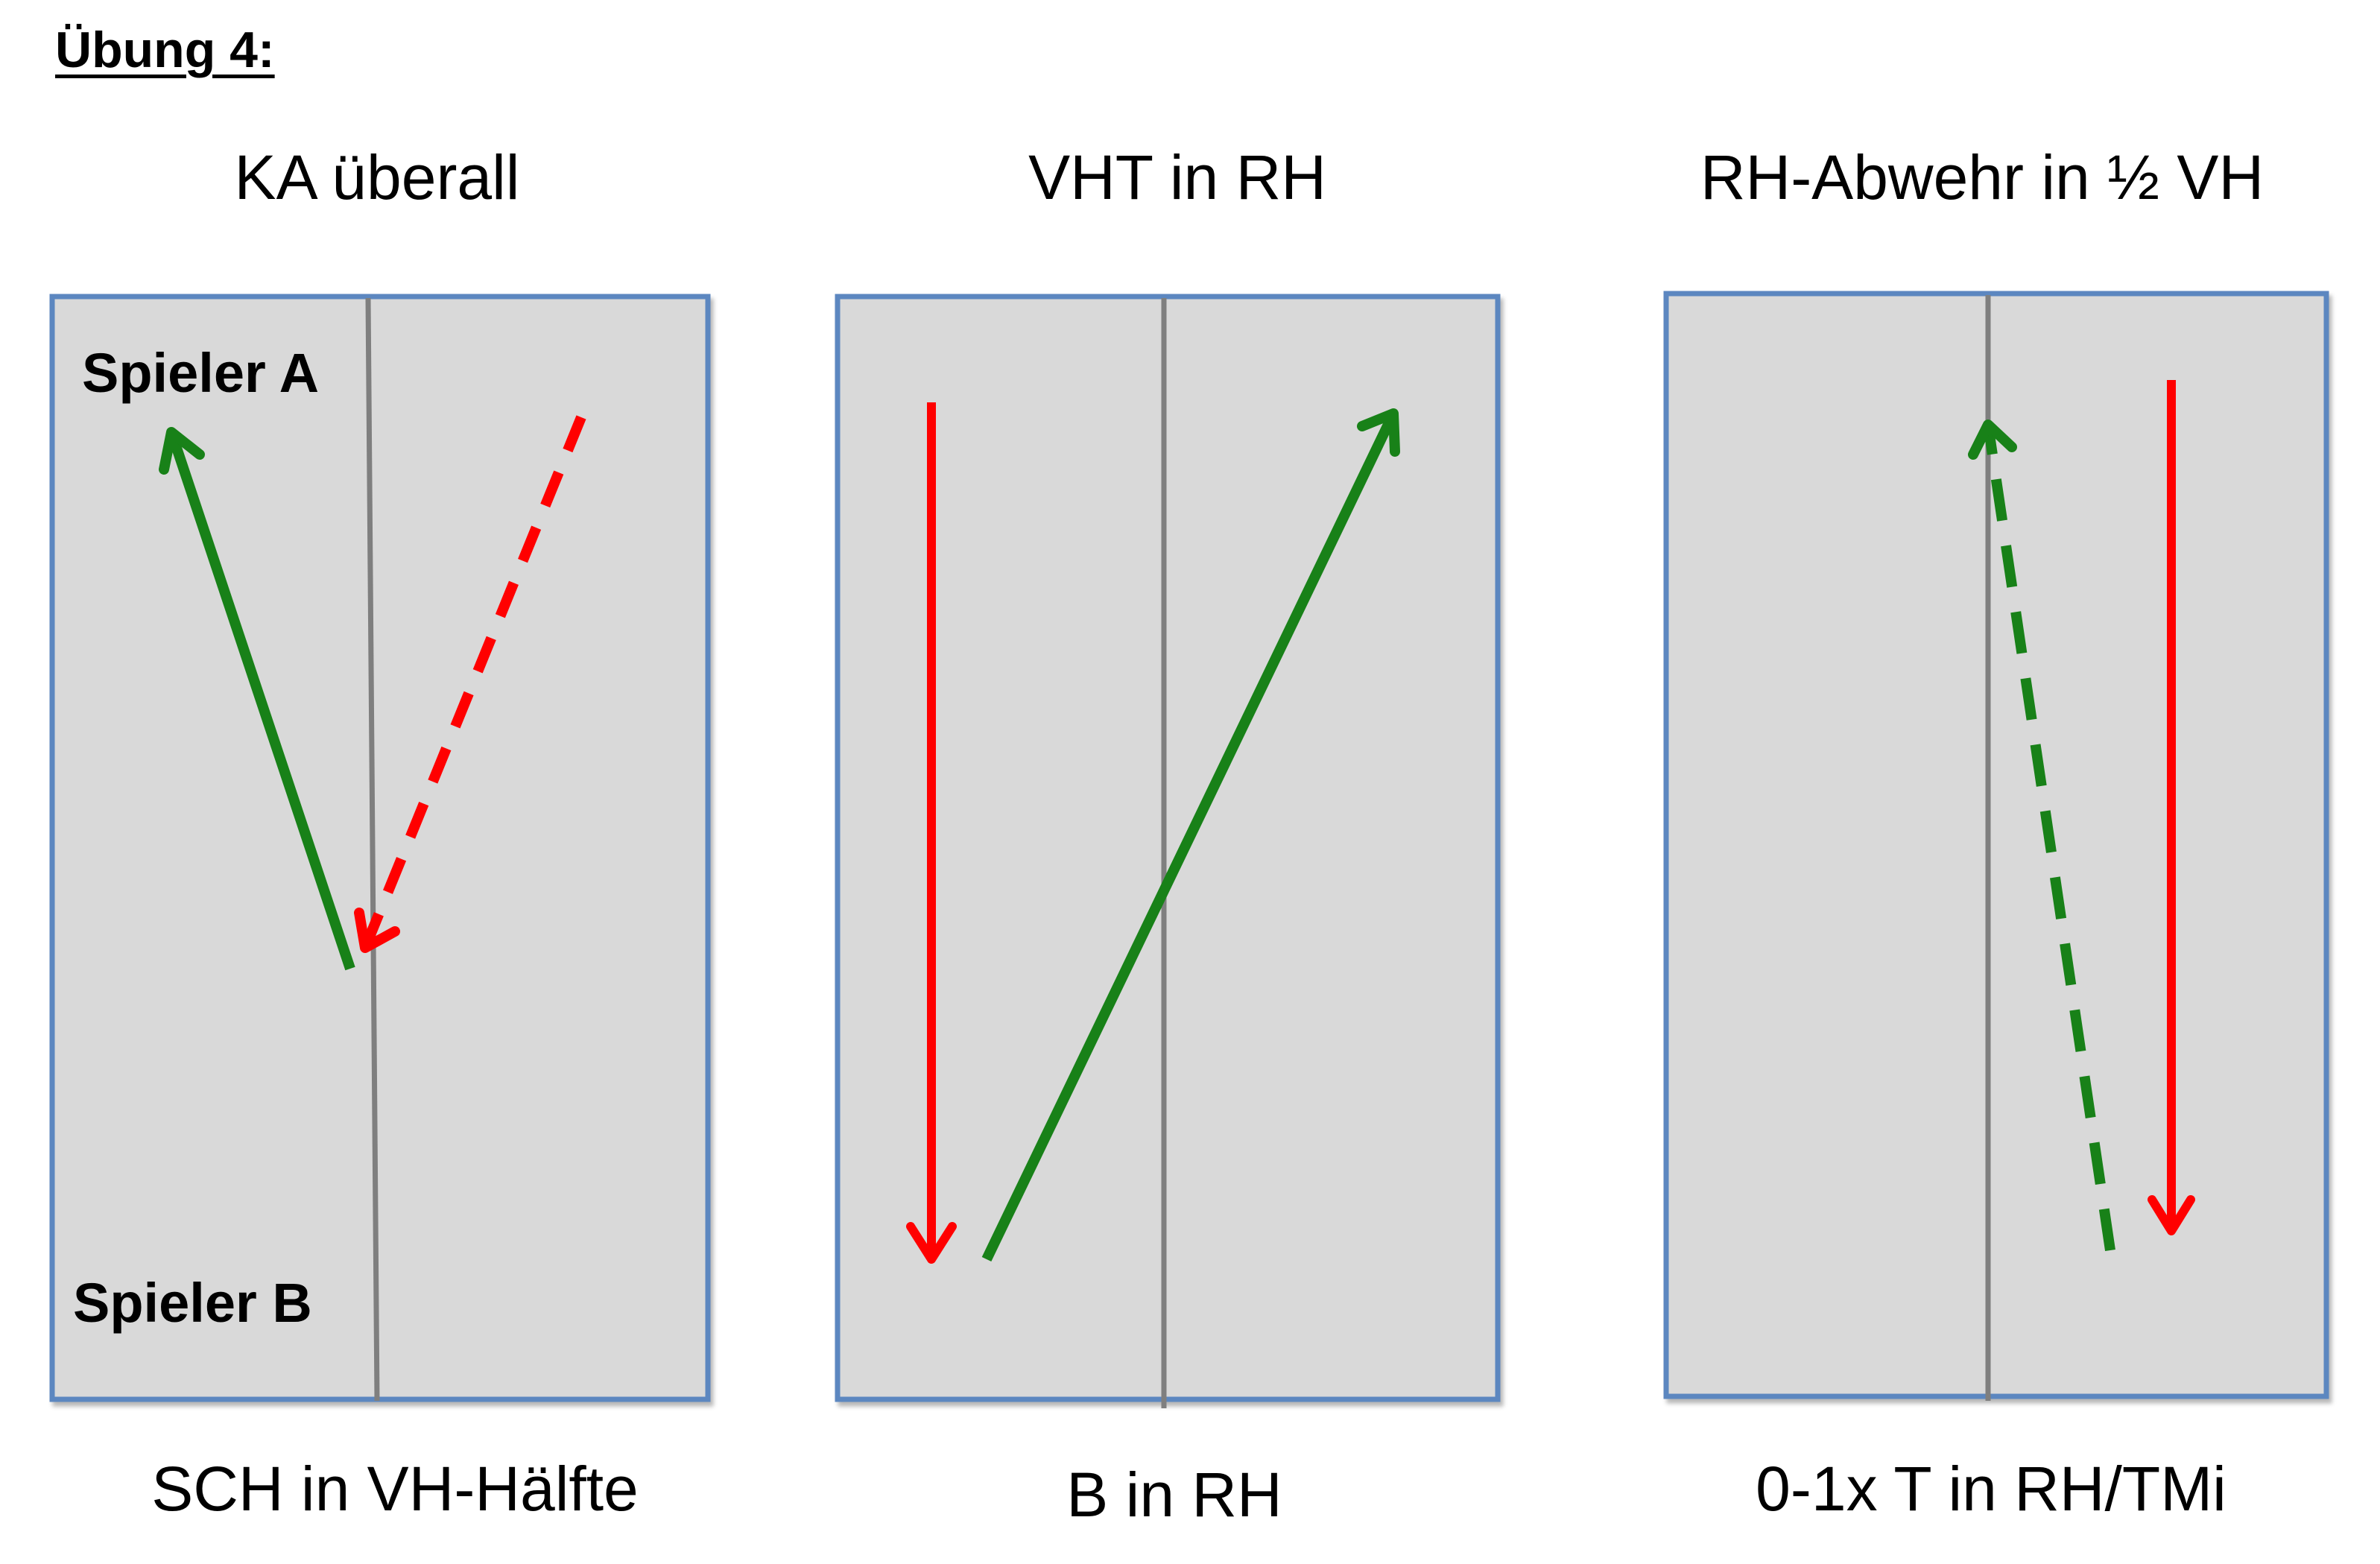  I want to click on panel-1-bottom-label: SCH in VH-Hälfte, so click(395, 1489).